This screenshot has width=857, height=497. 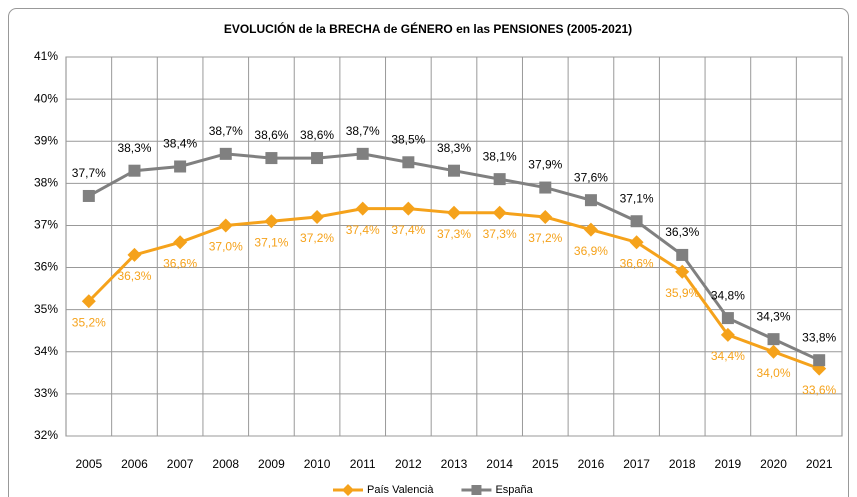 I want to click on y-tick-label: 33%, so click(x=46, y=393).